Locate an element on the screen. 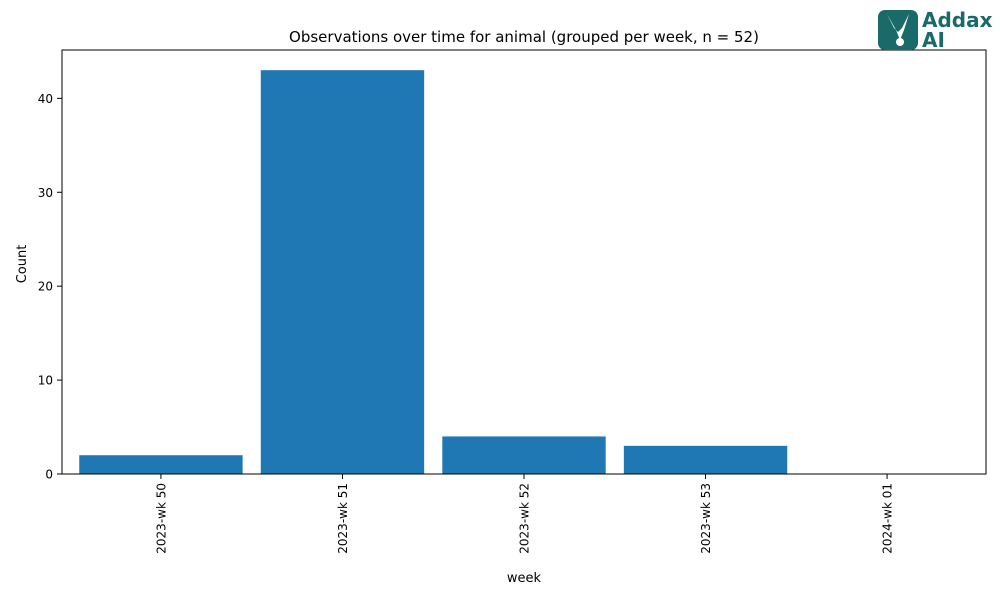 Image resolution: width=1000 pixels, height=600 pixels. logo-text-line1: Addax is located at coordinates (957, 20).